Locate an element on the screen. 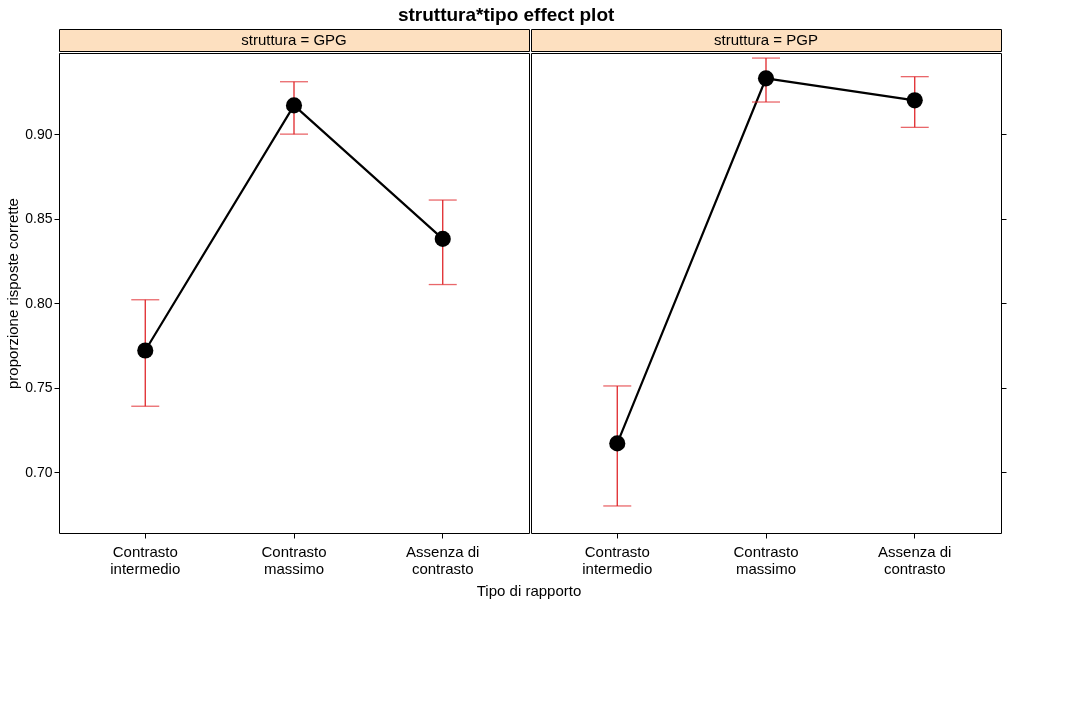  chart-title: struttura*tipo effect plot is located at coordinates (506, 14).